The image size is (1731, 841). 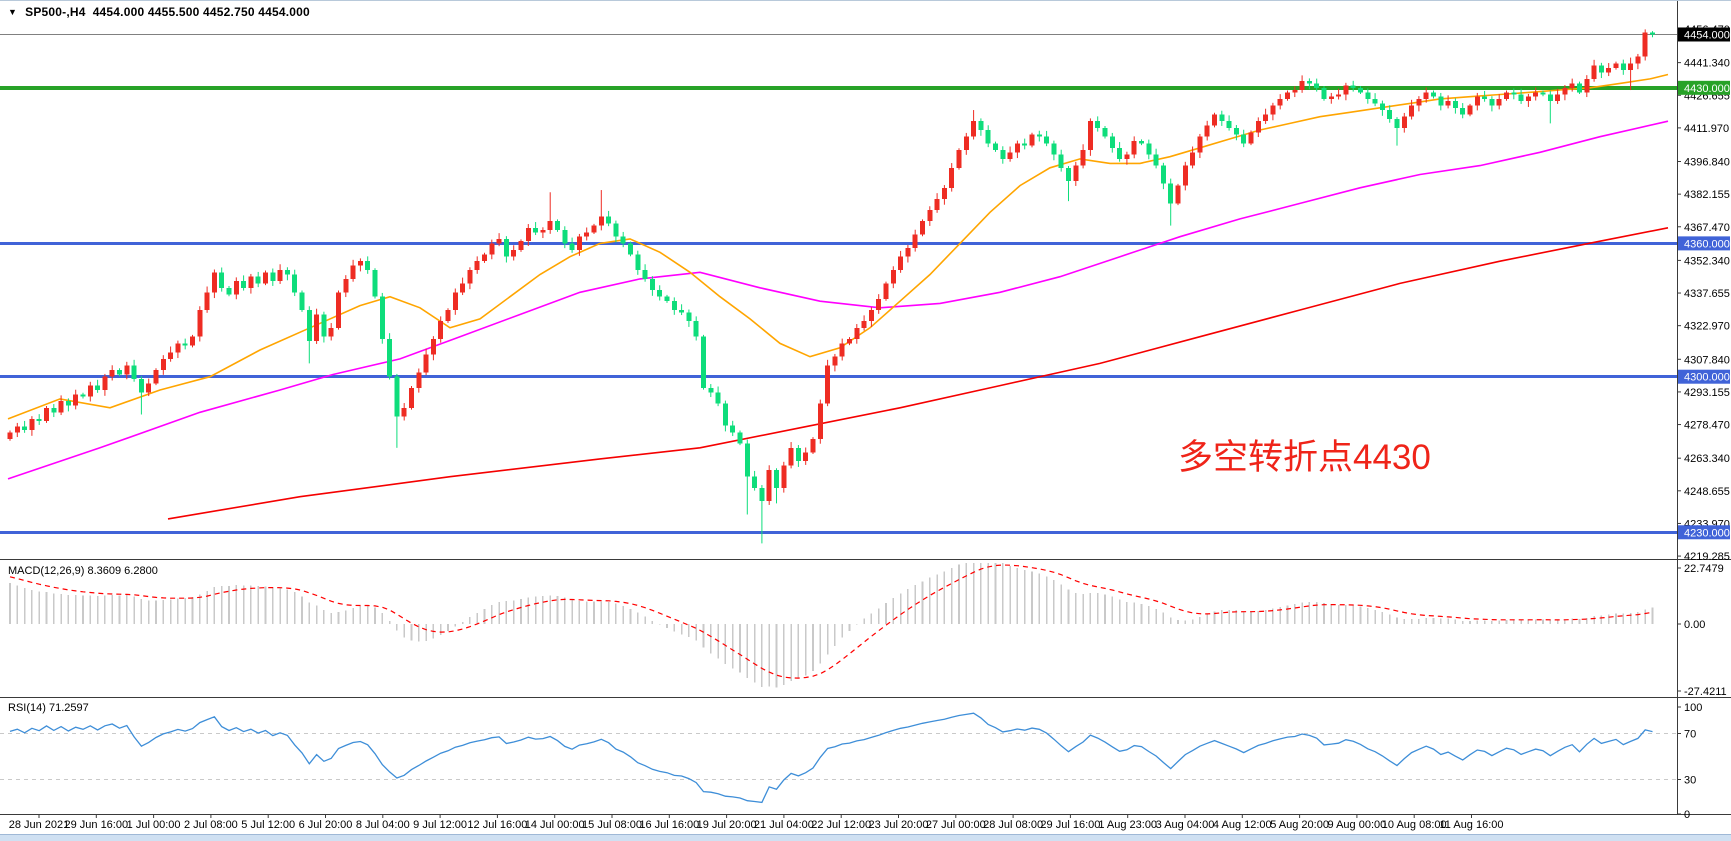 What do you see at coordinates (555, 825) in the screenshot?
I see `time-axis-label: 14 Jul 00:00` at bounding box center [555, 825].